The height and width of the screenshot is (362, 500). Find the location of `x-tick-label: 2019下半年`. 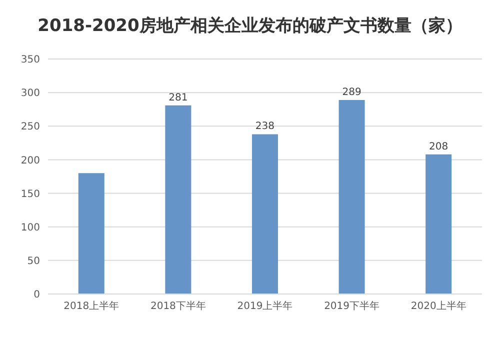

x-tick-label: 2019下半年 is located at coordinates (352, 306).